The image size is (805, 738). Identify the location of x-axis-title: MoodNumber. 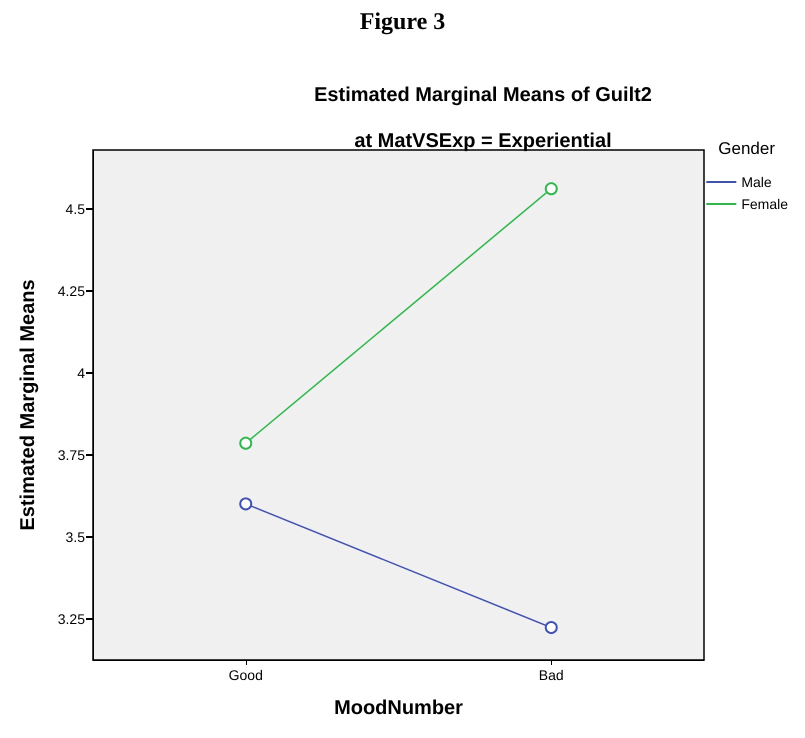
(399, 708).